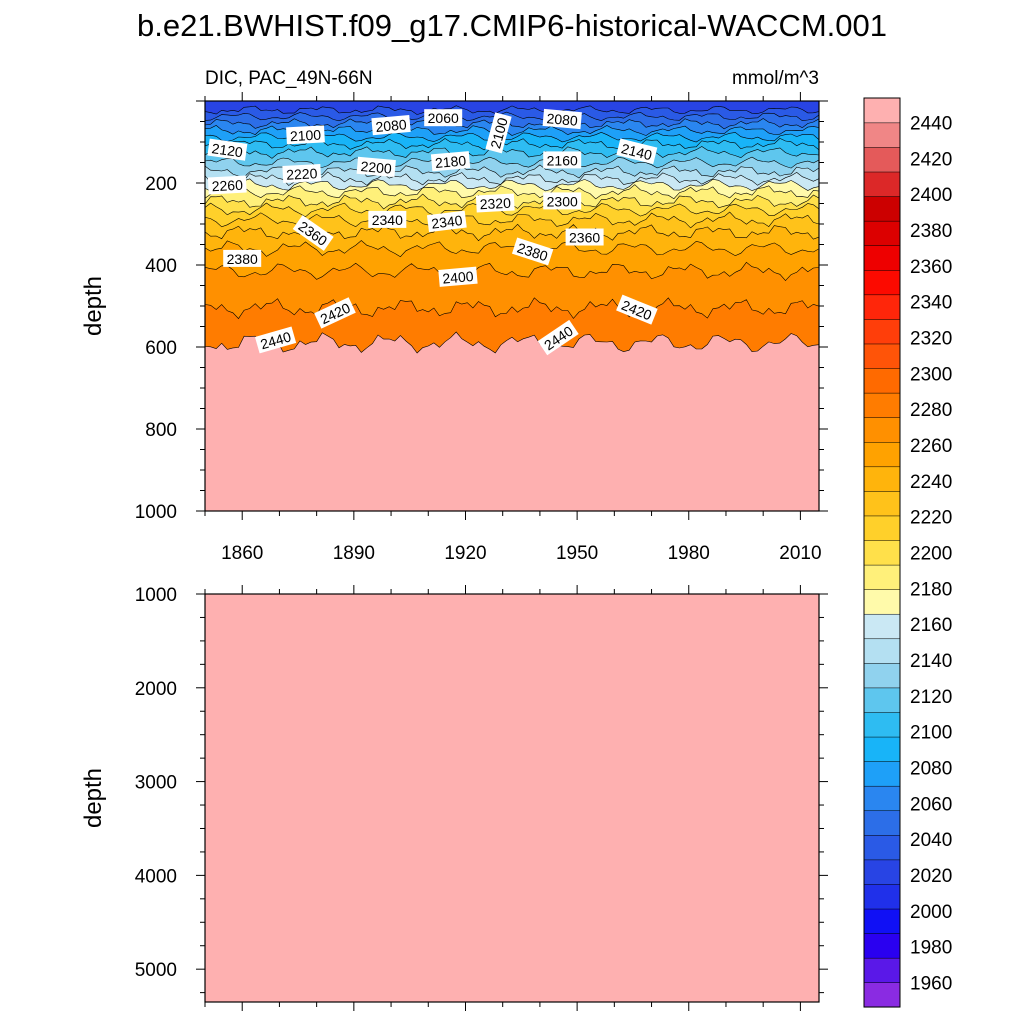 Image resolution: width=1024 pixels, height=1024 pixels. What do you see at coordinates (562, 119) in the screenshot?
I see `contour-label-2080: 2080` at bounding box center [562, 119].